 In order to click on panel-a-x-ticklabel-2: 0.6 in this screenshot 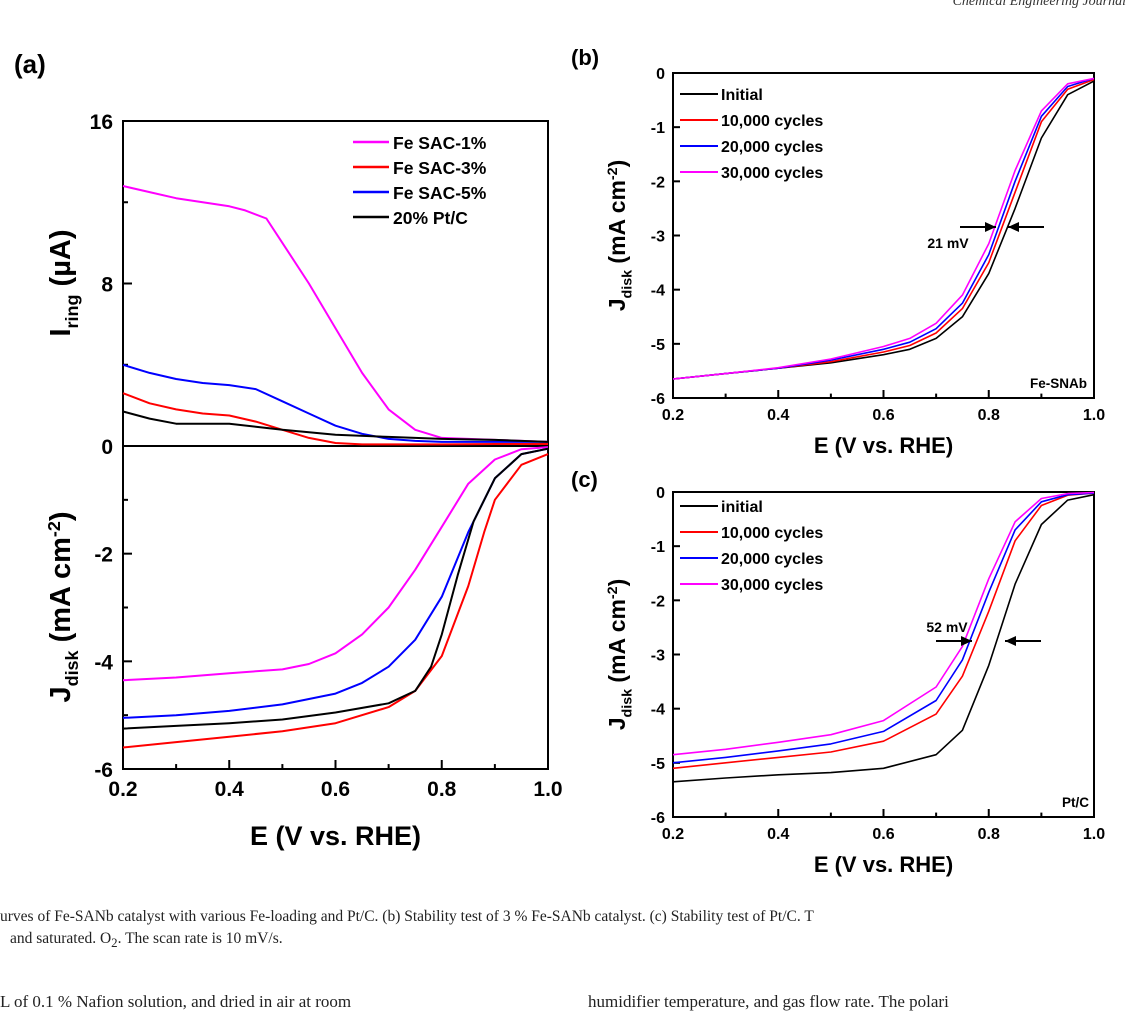, I will do `click(335, 789)`.